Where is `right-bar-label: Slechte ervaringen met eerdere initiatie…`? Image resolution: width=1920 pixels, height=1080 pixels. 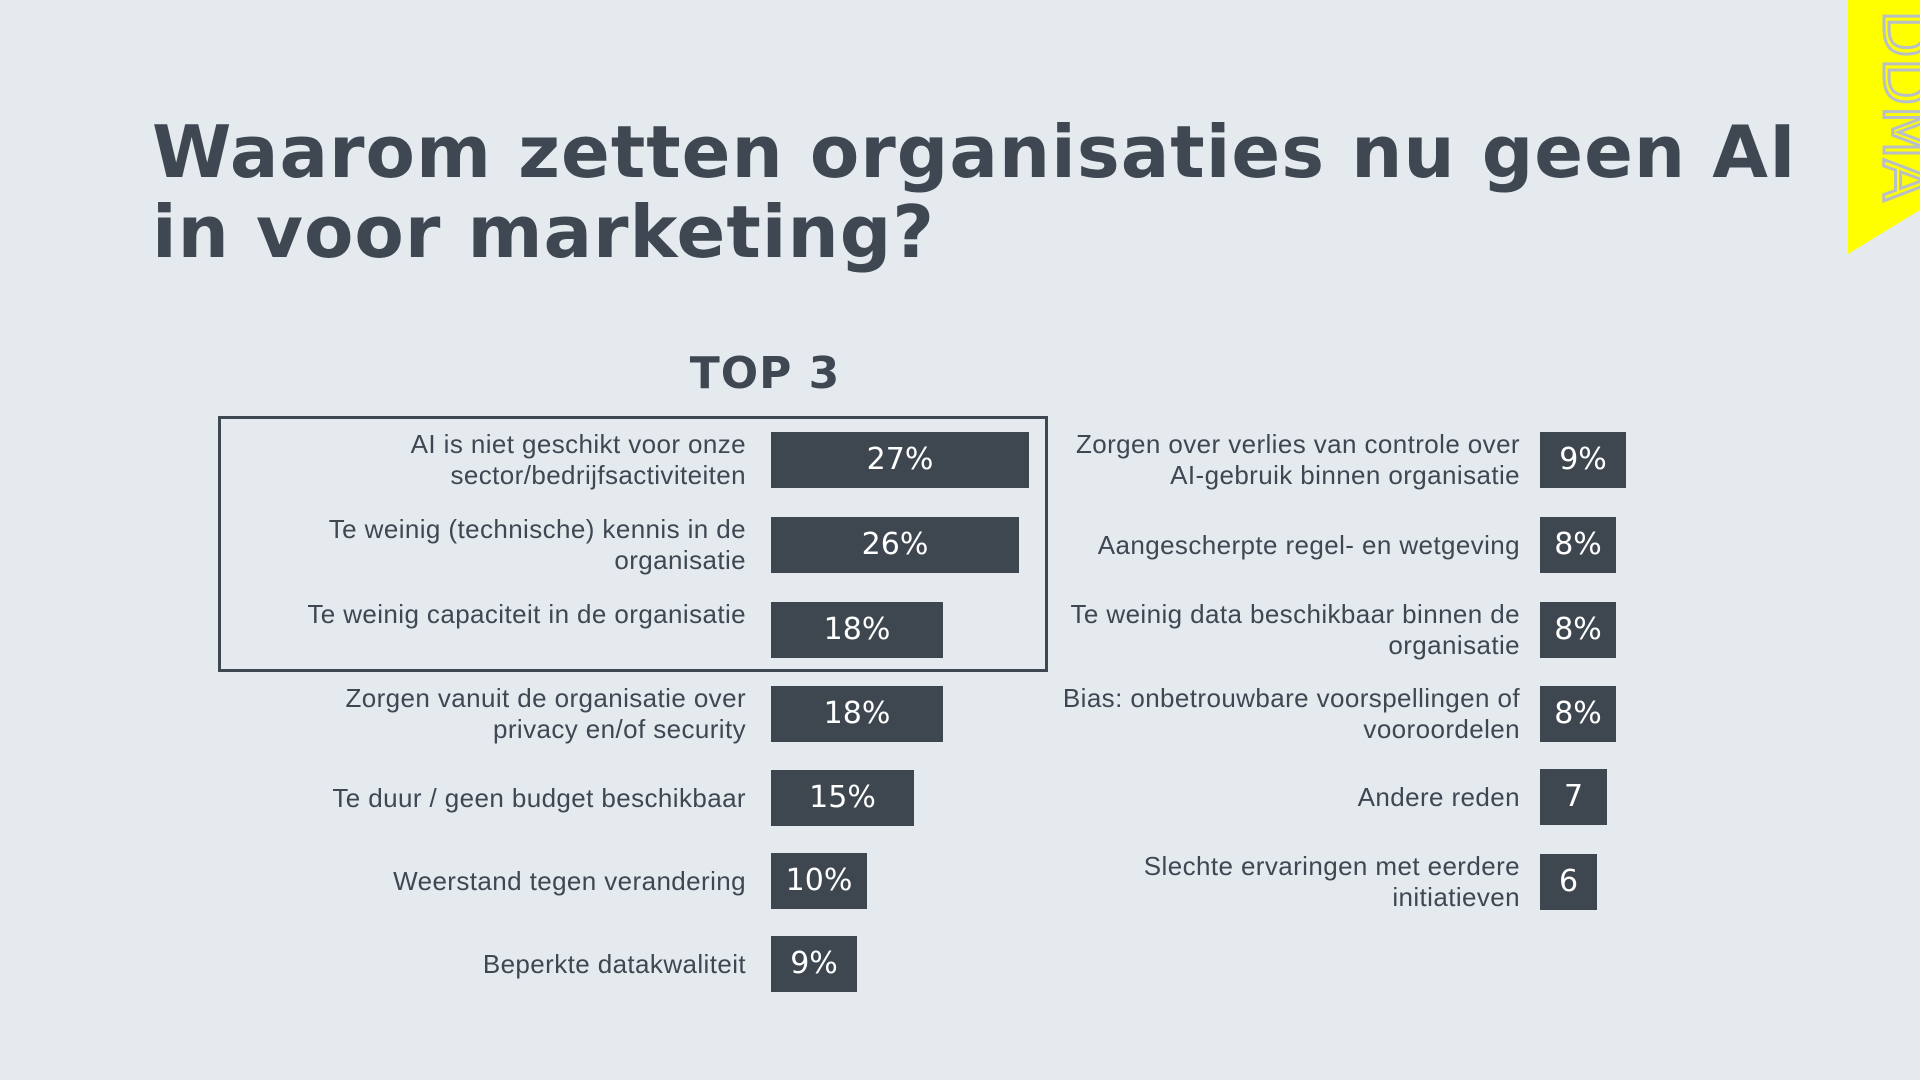 right-bar-label: Slechte ervaringen met eerdere initiatie… is located at coordinates (1331, 881).